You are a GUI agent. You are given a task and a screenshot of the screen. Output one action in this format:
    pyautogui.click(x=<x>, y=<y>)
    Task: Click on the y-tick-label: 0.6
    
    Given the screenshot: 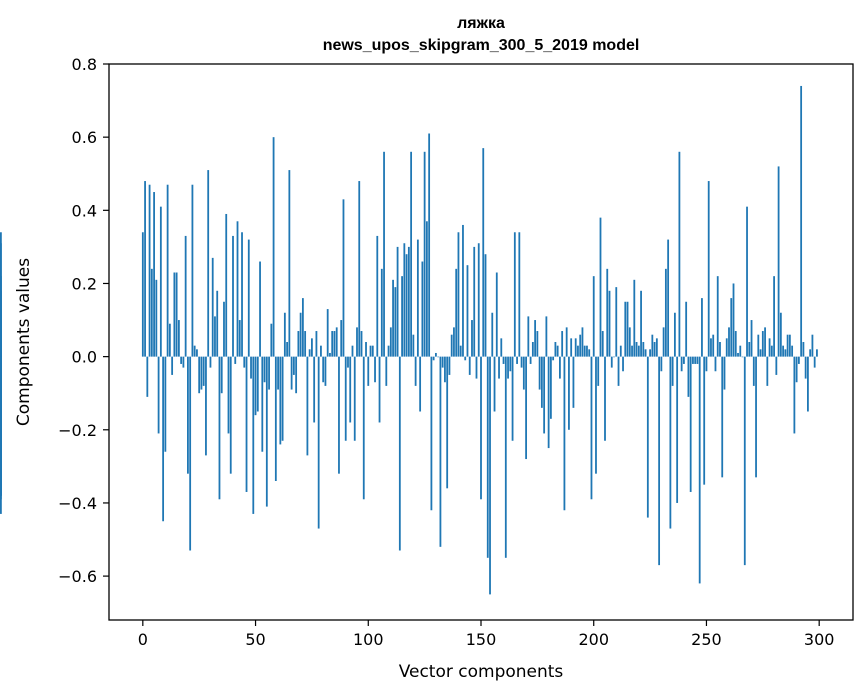 What is the action you would take?
    pyautogui.click(x=84, y=137)
    